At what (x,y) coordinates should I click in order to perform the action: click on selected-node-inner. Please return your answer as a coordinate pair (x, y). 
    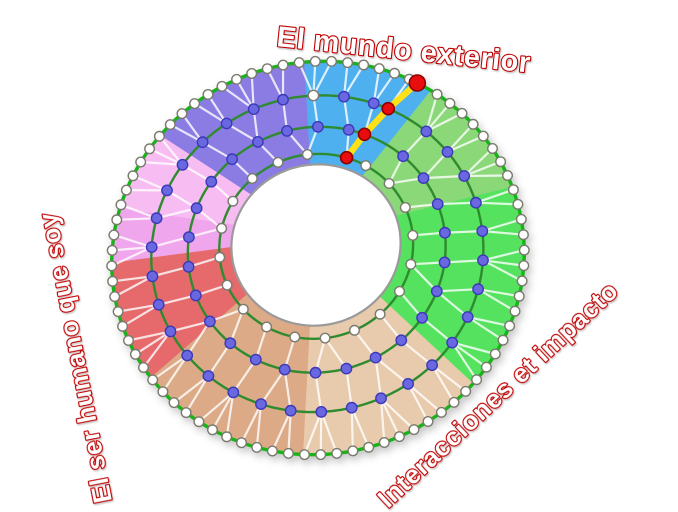
    Looking at the image, I should click on (346, 157).